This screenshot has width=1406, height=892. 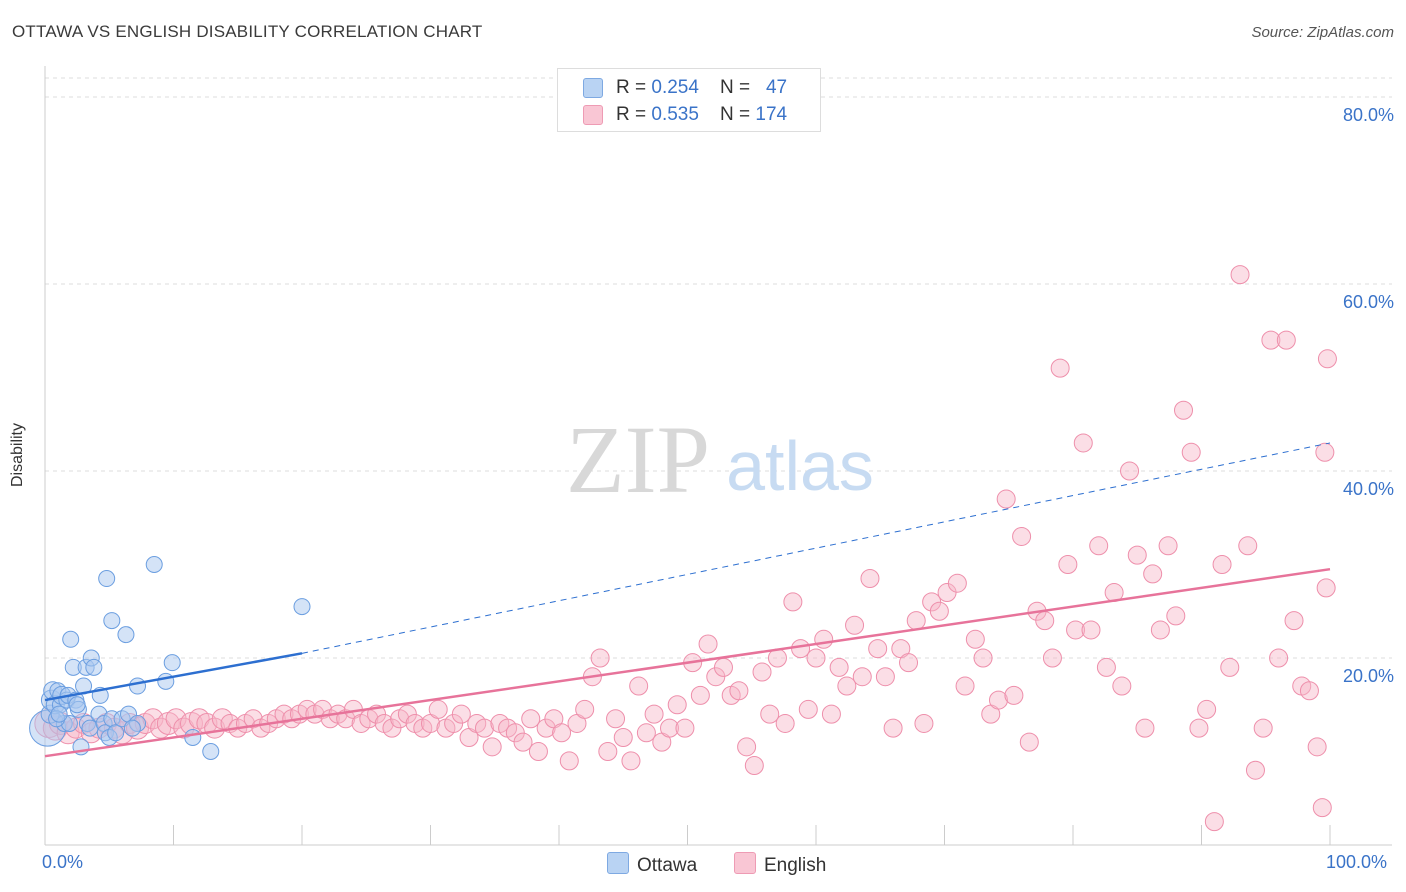 What do you see at coordinates (618, 863) in the screenshot?
I see `bottom-legend-swatch-ottawa` at bounding box center [618, 863].